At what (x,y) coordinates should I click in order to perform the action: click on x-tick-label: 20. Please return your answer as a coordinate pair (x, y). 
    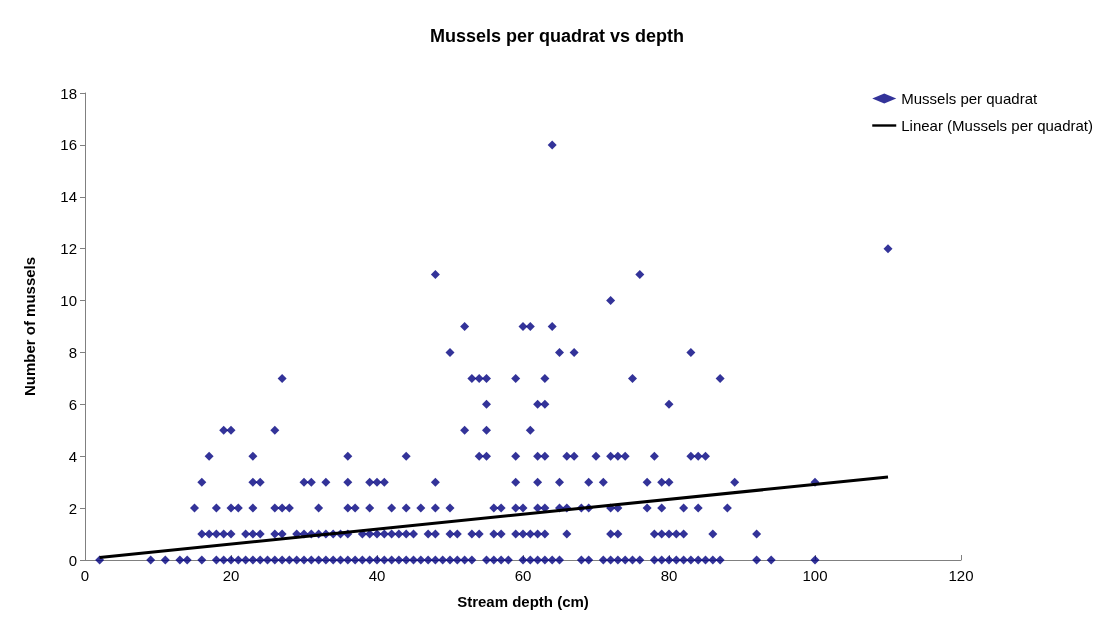
    Looking at the image, I should click on (231, 575).